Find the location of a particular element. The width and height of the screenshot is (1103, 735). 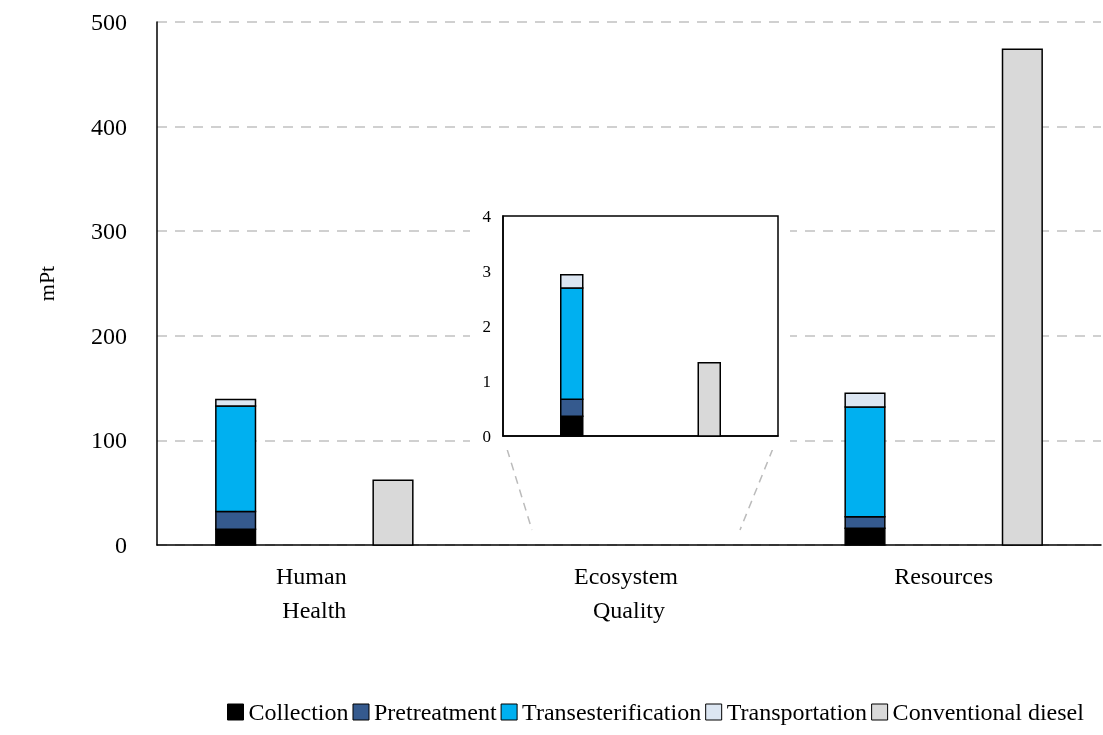

y-tick-label: 4 is located at coordinates (487, 216).